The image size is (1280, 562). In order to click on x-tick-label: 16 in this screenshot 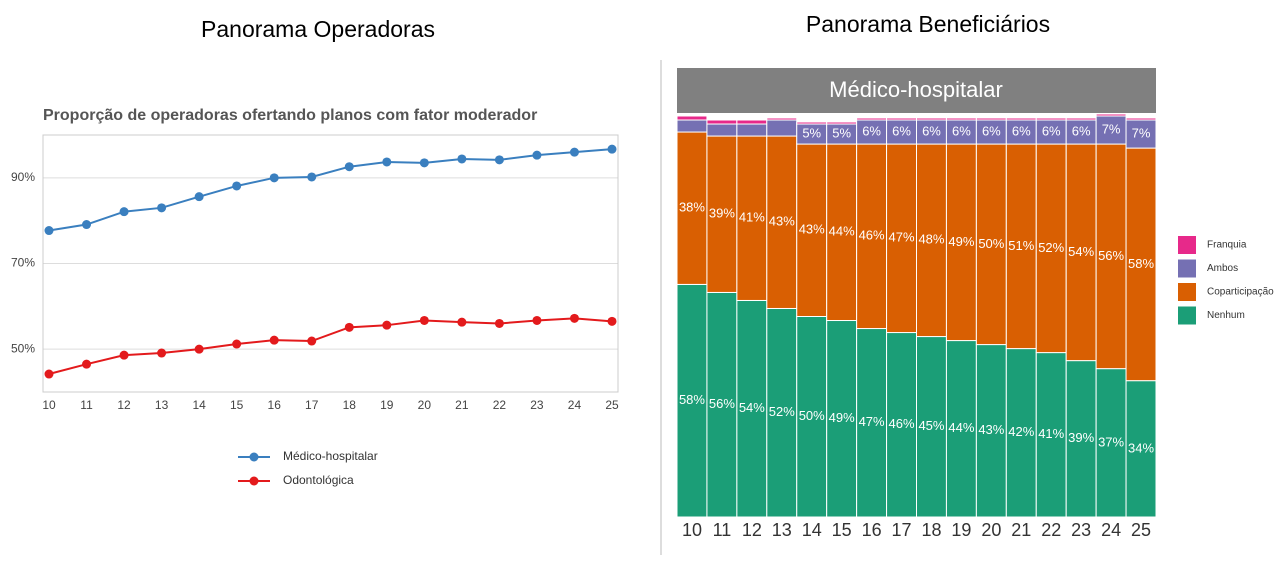, I will do `click(872, 530)`.